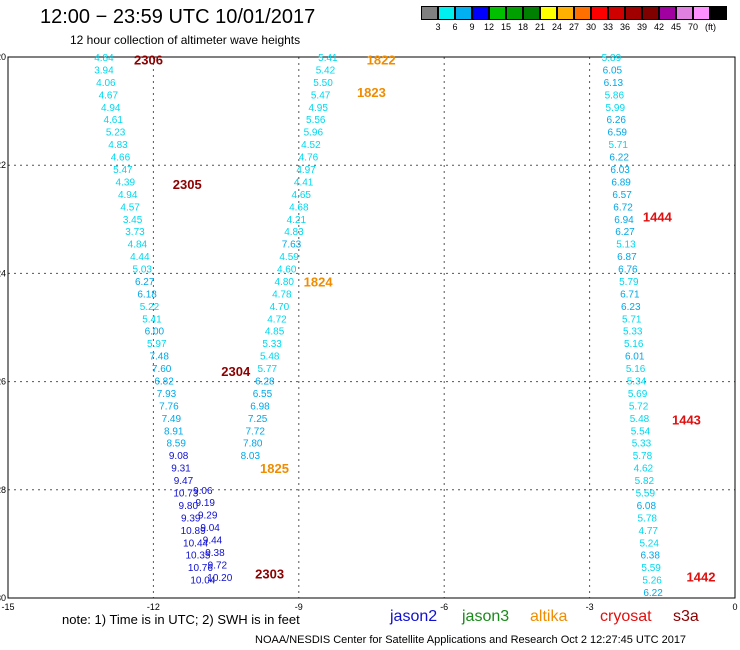 The height and width of the screenshot is (650, 740). I want to click on wave-height-label: 5.72, so click(639, 406).